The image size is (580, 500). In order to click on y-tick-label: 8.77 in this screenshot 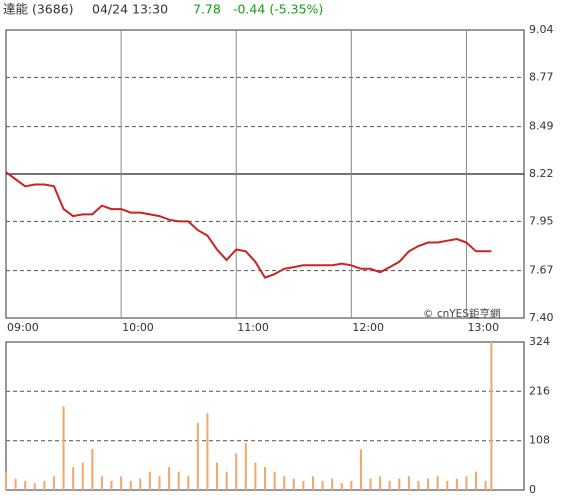, I will do `click(541, 76)`.